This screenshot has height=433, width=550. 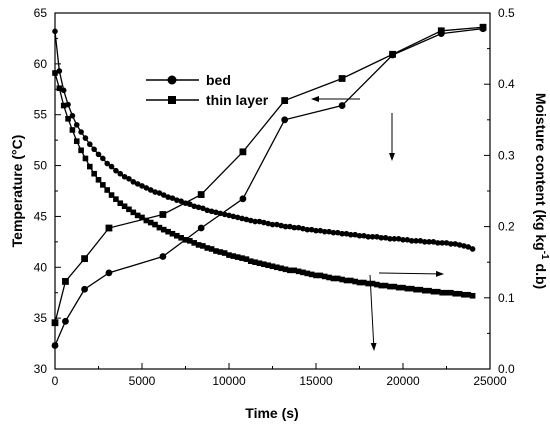 What do you see at coordinates (41, 318) in the screenshot?
I see `y-tick-label: 35` at bounding box center [41, 318].